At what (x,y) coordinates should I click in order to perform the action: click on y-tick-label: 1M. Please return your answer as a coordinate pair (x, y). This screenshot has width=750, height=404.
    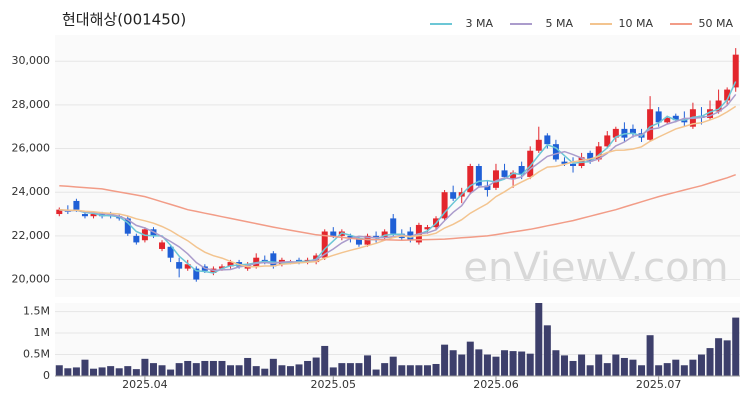
    Looking at the image, I should click on (42, 332).